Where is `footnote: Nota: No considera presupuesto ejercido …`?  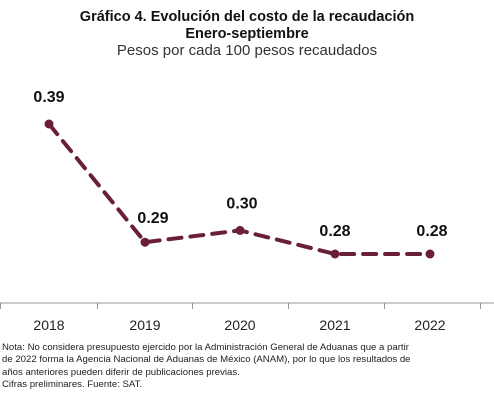
footnote: Nota: No considera presupuesto ejercido … is located at coordinates (247, 366).